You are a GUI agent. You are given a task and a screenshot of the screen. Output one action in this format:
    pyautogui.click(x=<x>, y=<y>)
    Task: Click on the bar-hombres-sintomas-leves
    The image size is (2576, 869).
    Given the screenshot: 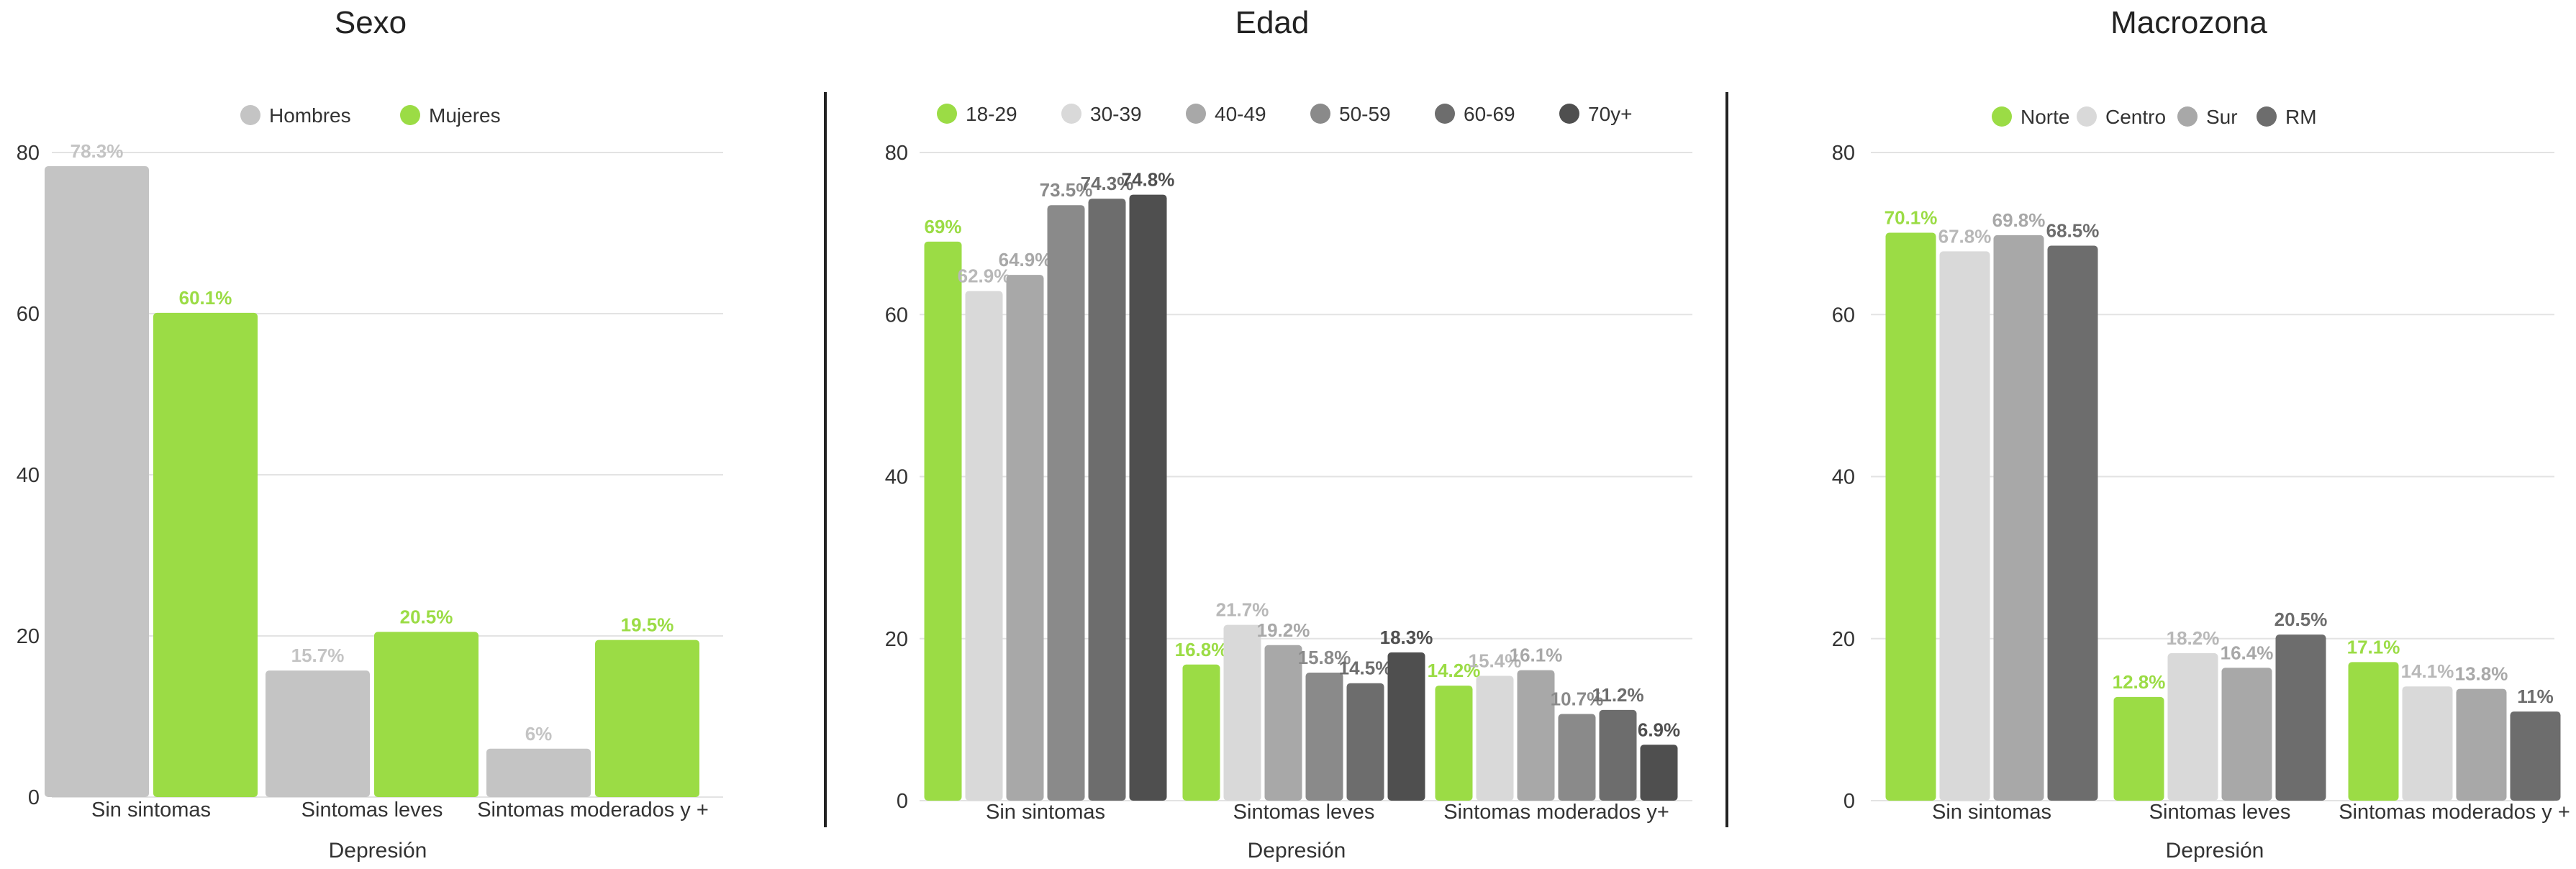 What is the action you would take?
    pyautogui.click(x=318, y=733)
    